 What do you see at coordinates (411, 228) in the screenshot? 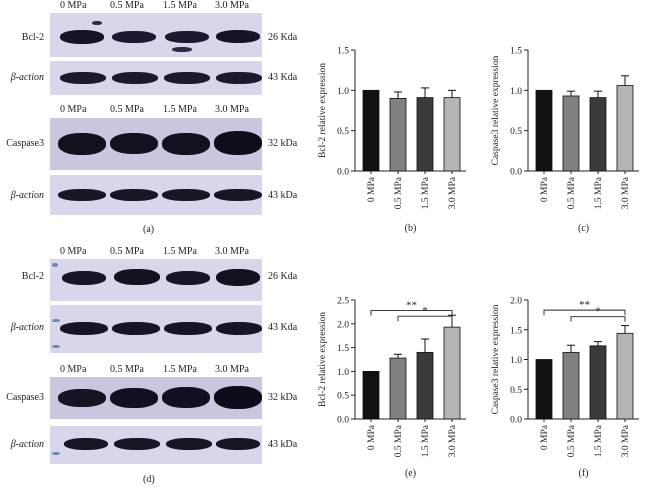
I see `panel-label-b: (b)` at bounding box center [411, 228].